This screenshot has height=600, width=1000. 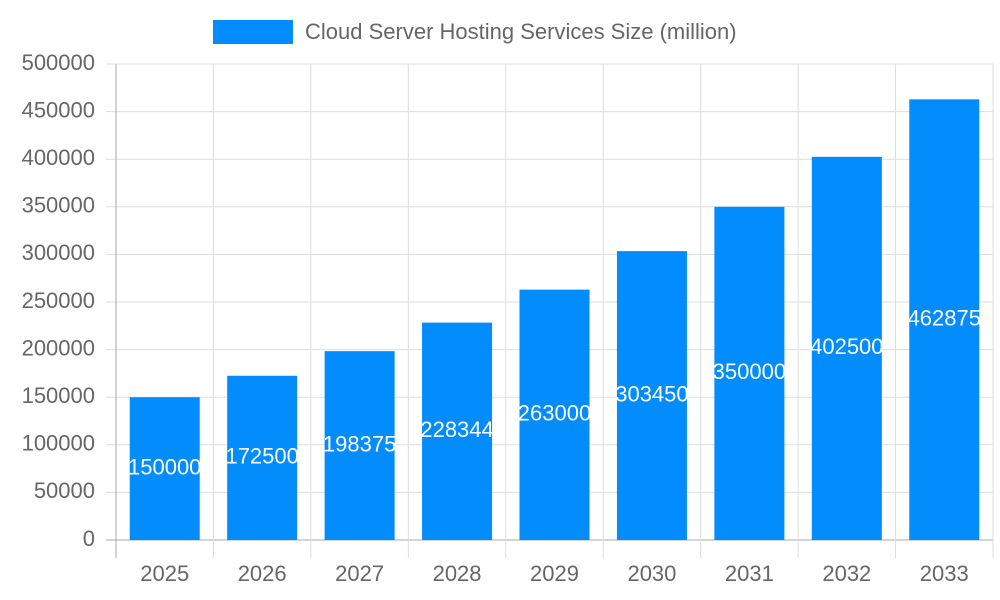 I want to click on x-tick-label: 2030, so click(x=651, y=573).